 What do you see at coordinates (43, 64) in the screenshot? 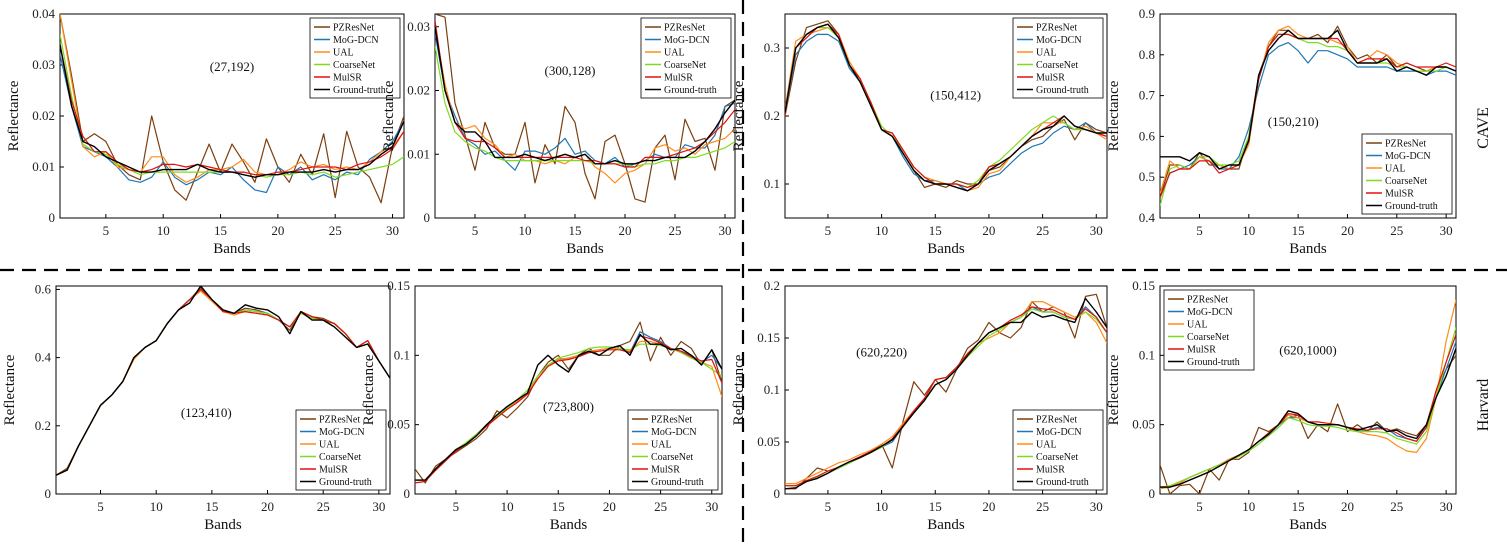
I see `y-tick-label: 0.03` at bounding box center [43, 64].